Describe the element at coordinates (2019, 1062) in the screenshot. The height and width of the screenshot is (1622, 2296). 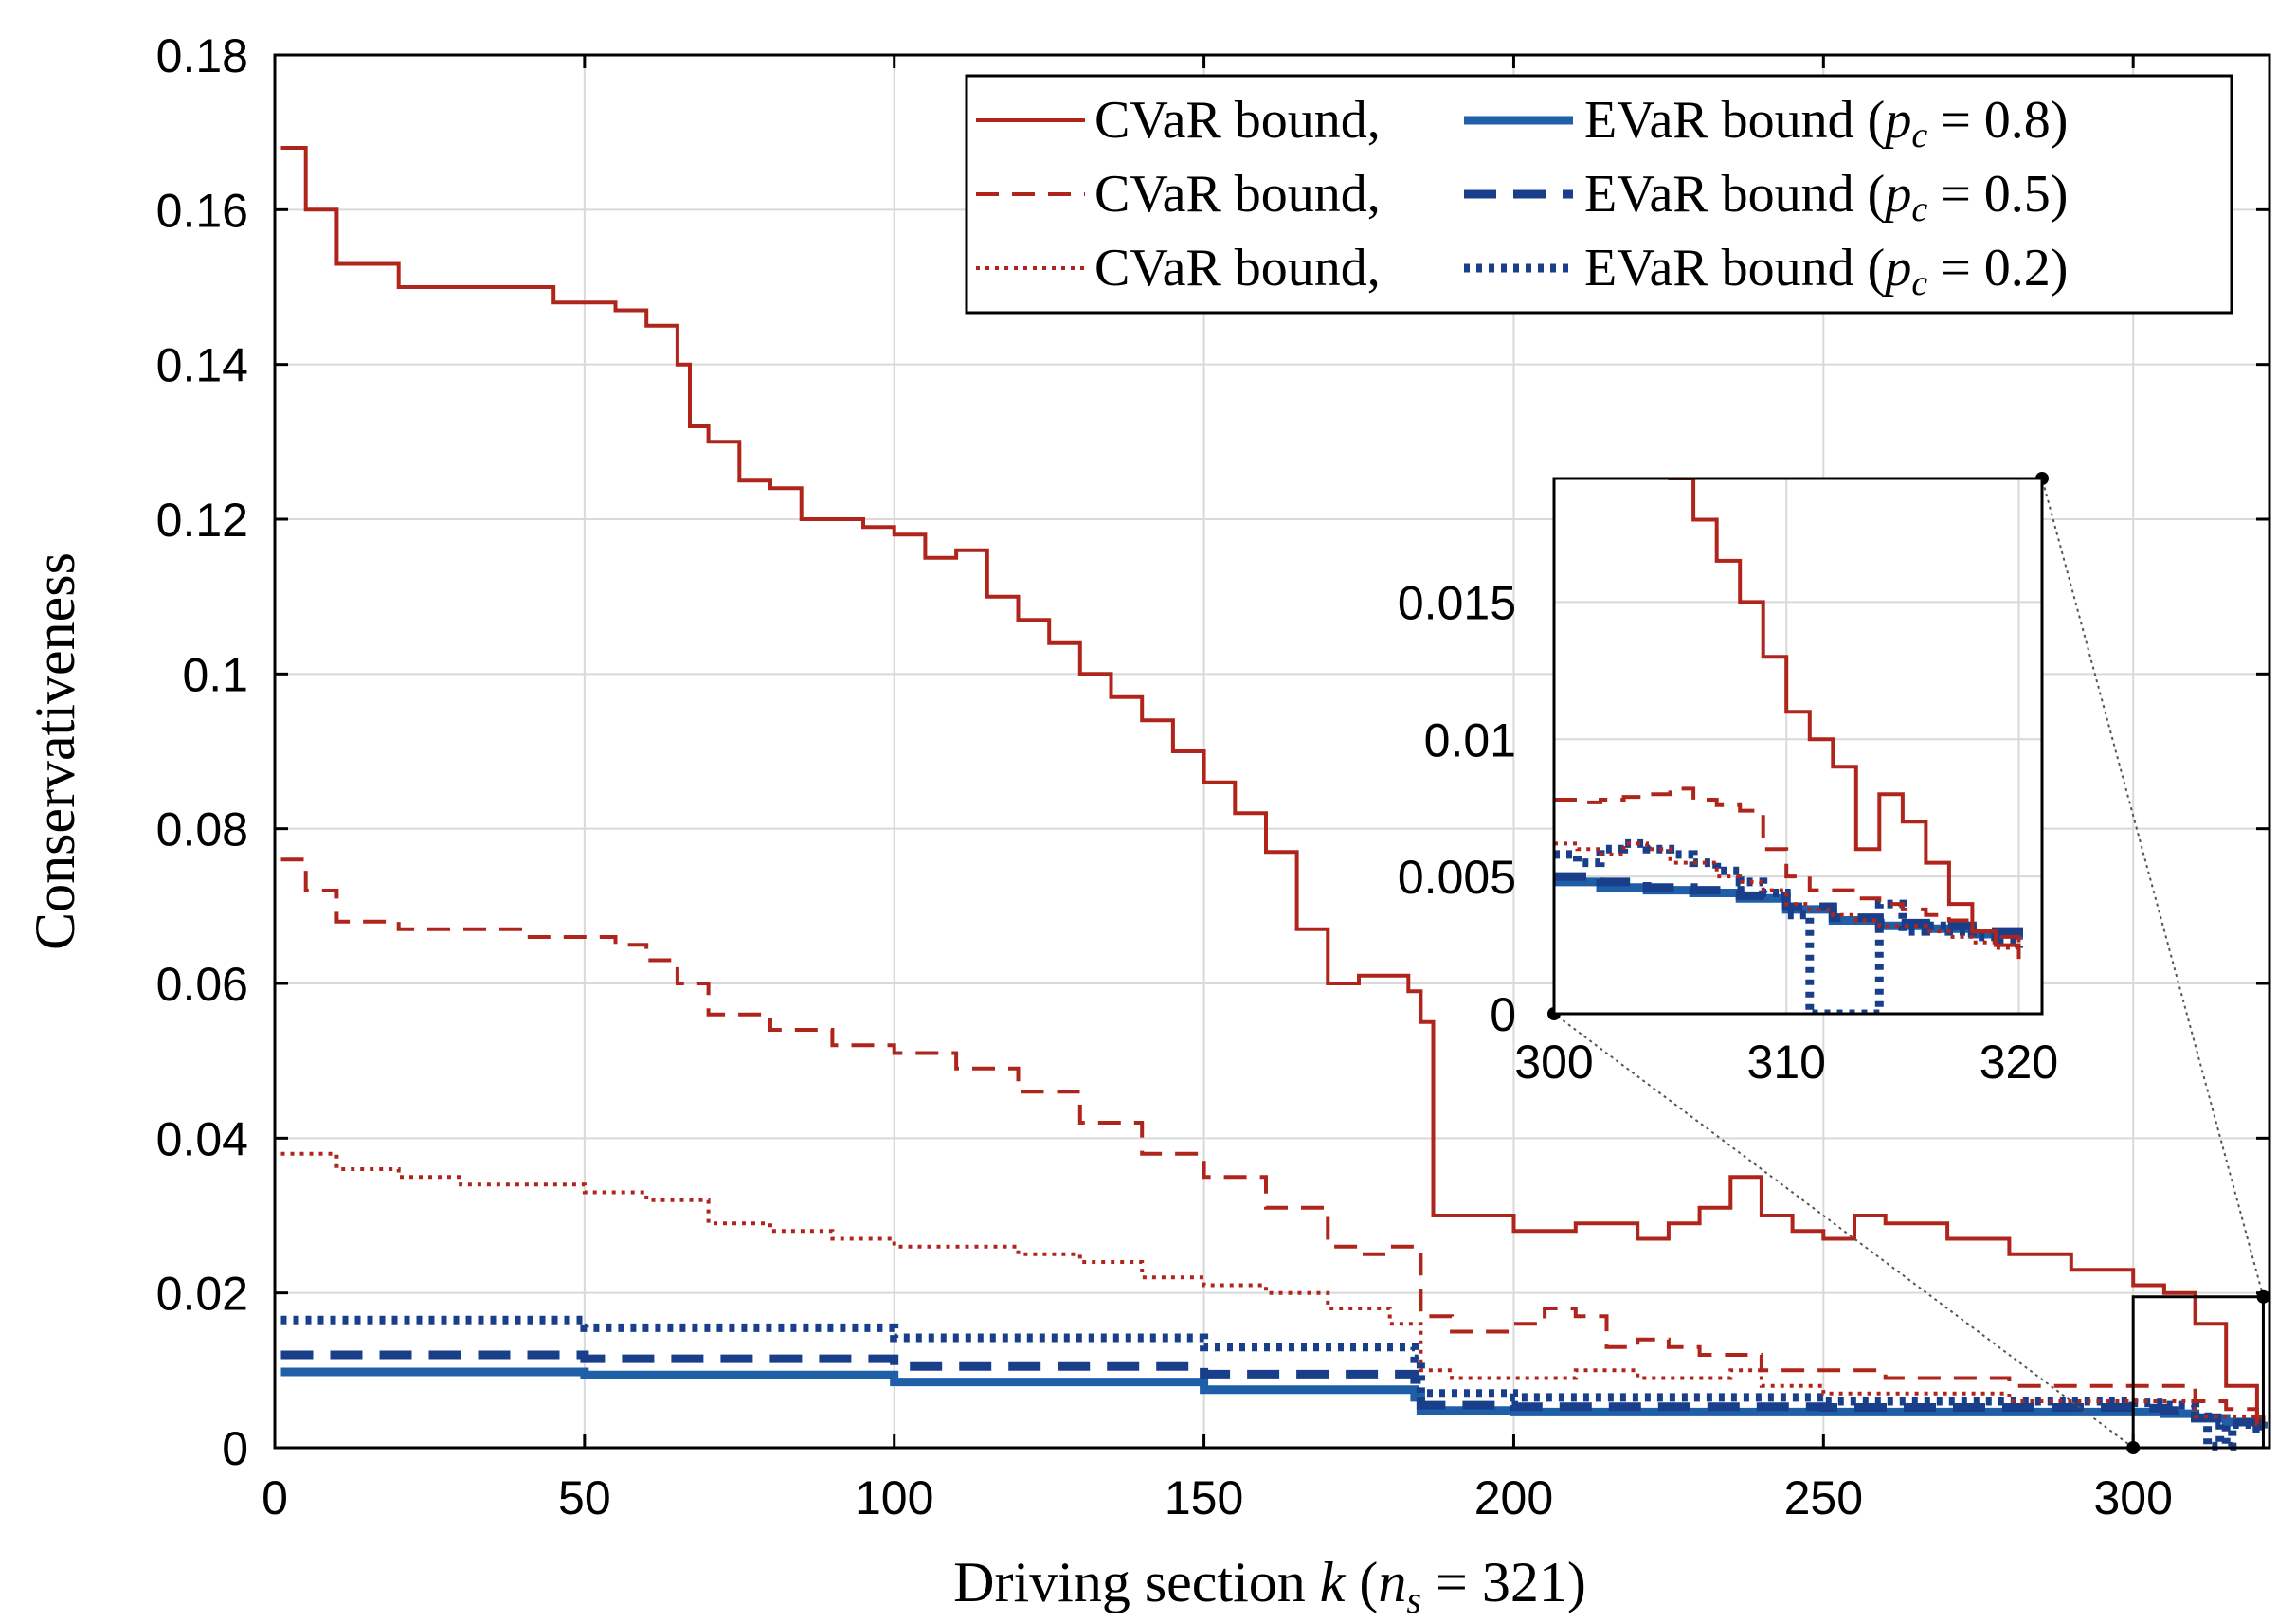
I see `inset-x-tick-label: 320` at that location.